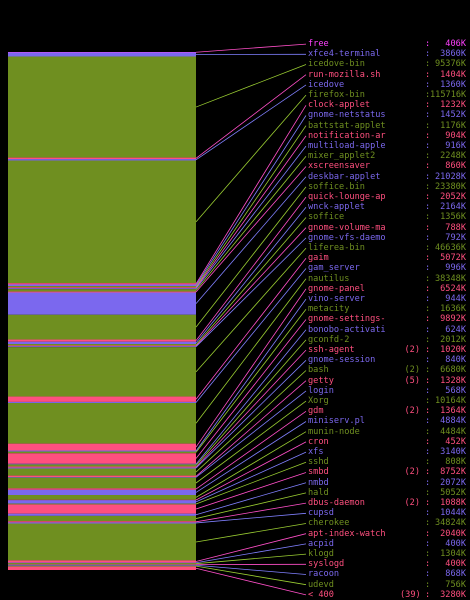 The height and width of the screenshot is (600, 470). What do you see at coordinates (453, 350) in the screenshot?
I see `process-memory: 1020K` at bounding box center [453, 350].